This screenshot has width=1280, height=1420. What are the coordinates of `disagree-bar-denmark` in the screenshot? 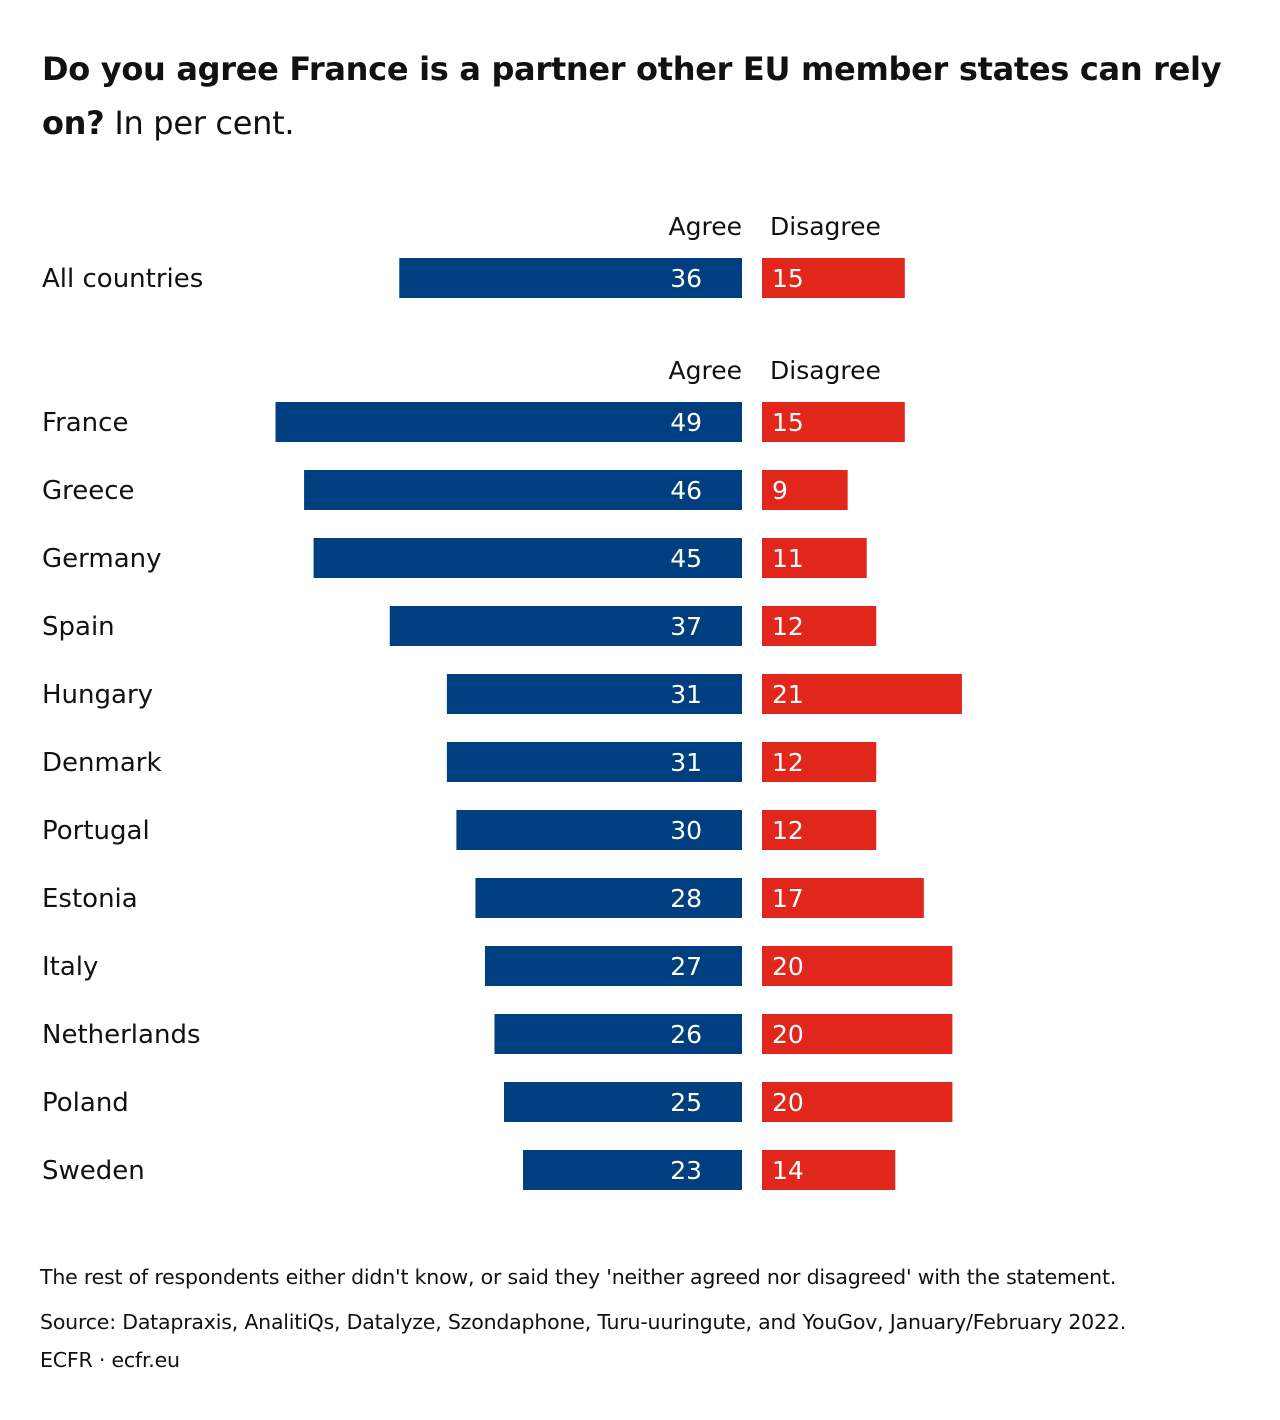 It's located at (819, 762).